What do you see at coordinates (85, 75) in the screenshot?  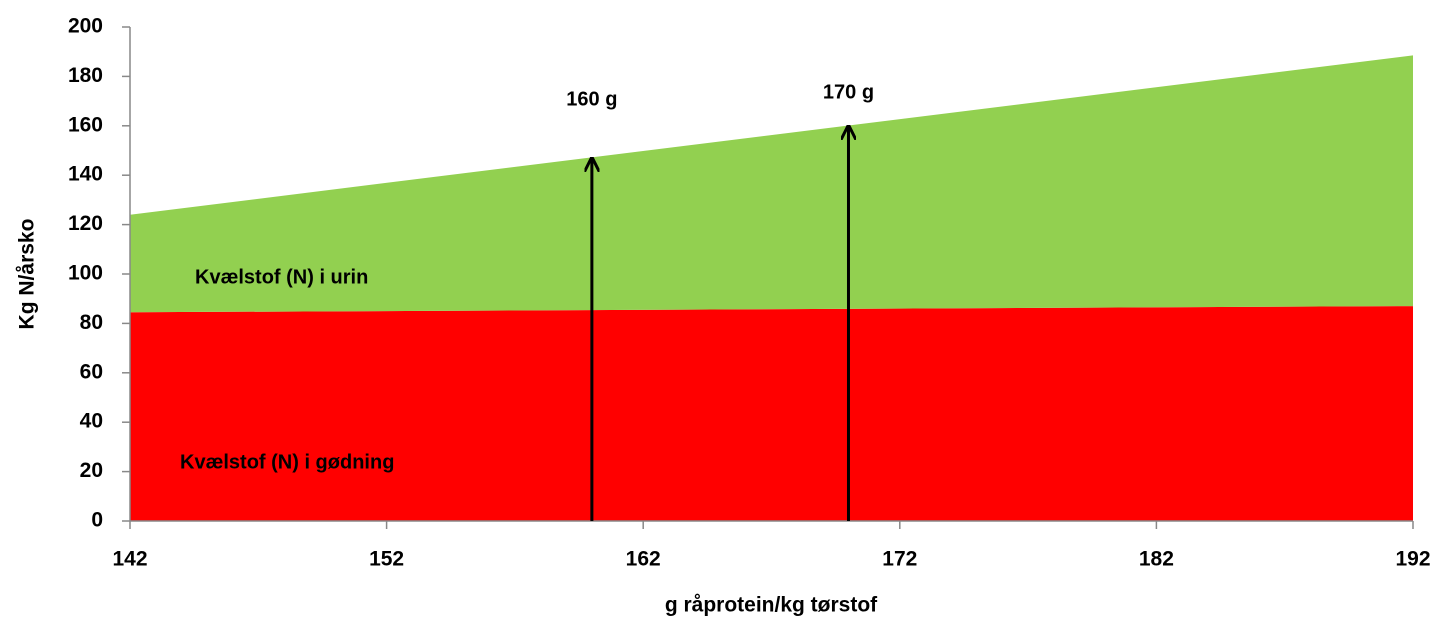 I see `y-tick-label: 180` at bounding box center [85, 75].